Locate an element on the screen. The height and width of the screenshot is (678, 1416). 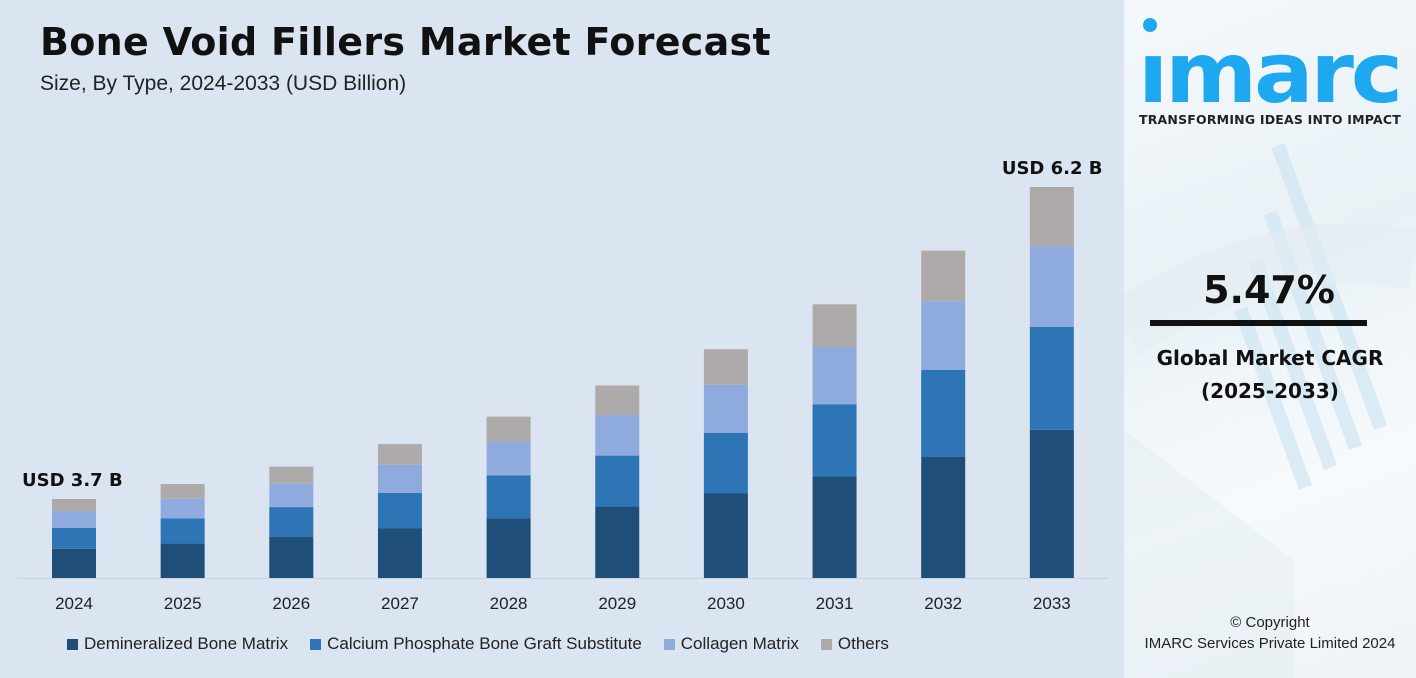
x-tick-label: 2033 is located at coordinates (1052, 603).